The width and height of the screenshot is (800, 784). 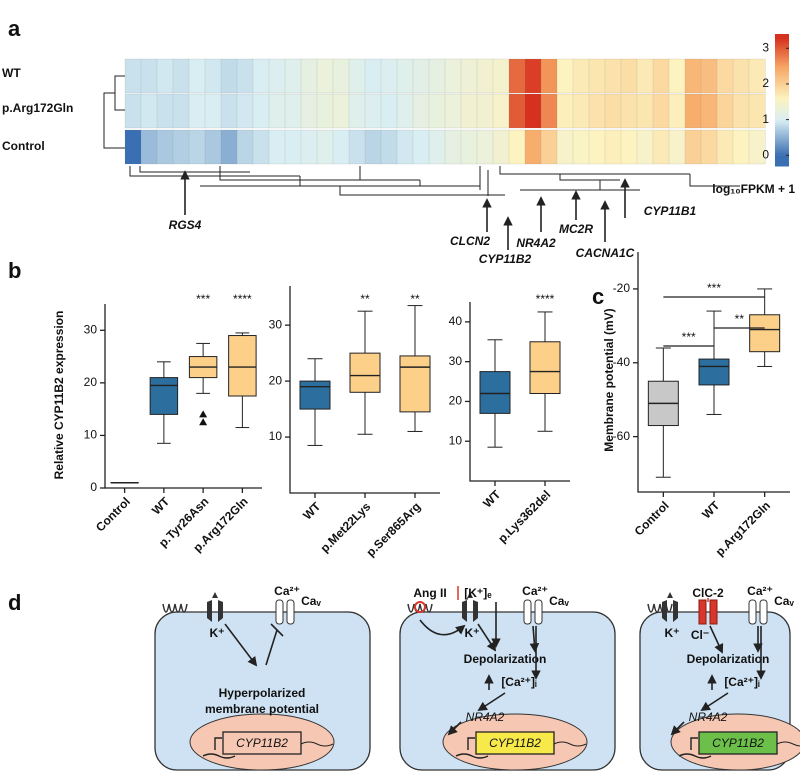 What do you see at coordinates (364, 390) in the screenshot?
I see `axis` at bounding box center [364, 390].